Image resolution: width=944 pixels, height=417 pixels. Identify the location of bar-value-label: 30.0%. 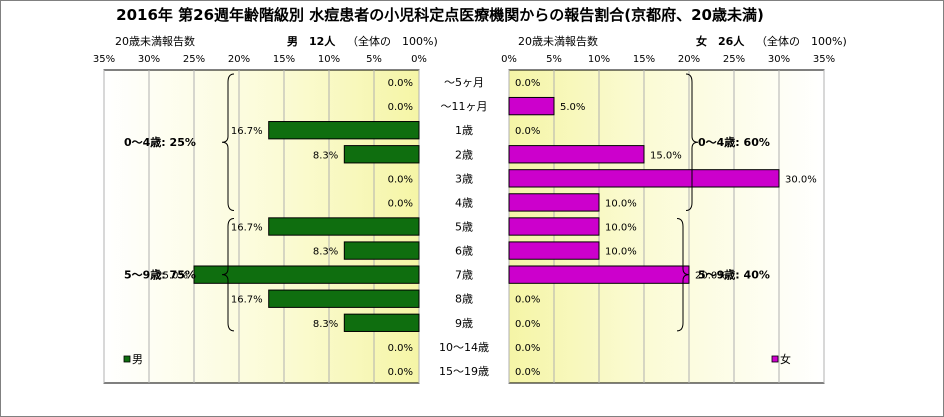
(801, 179).